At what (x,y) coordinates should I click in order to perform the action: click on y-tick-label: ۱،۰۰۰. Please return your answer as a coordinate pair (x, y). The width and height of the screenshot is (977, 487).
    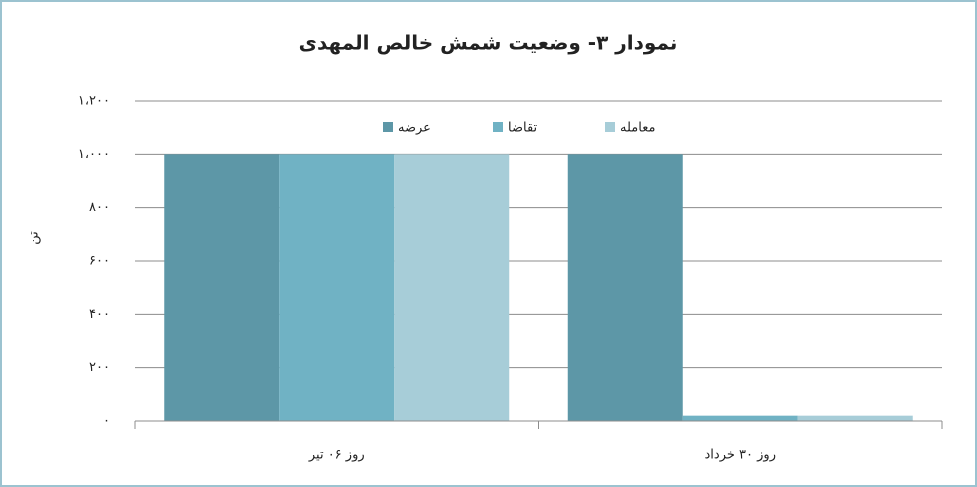
    Looking at the image, I should click on (94, 154).